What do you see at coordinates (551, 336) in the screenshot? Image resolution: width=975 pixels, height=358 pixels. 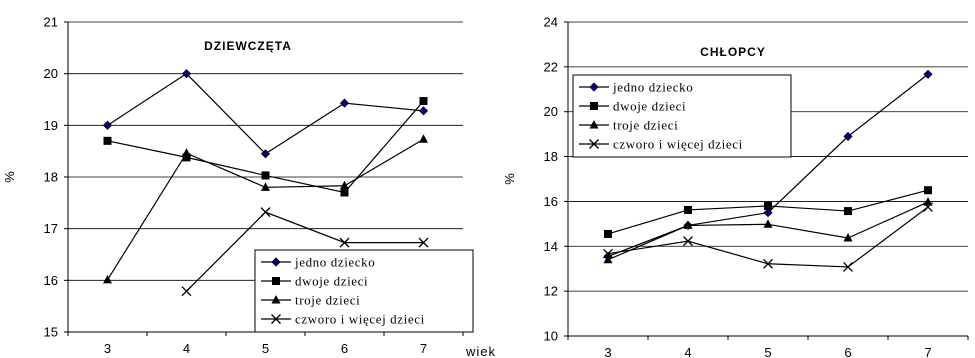 I see `y-tick-label: 10` at bounding box center [551, 336].